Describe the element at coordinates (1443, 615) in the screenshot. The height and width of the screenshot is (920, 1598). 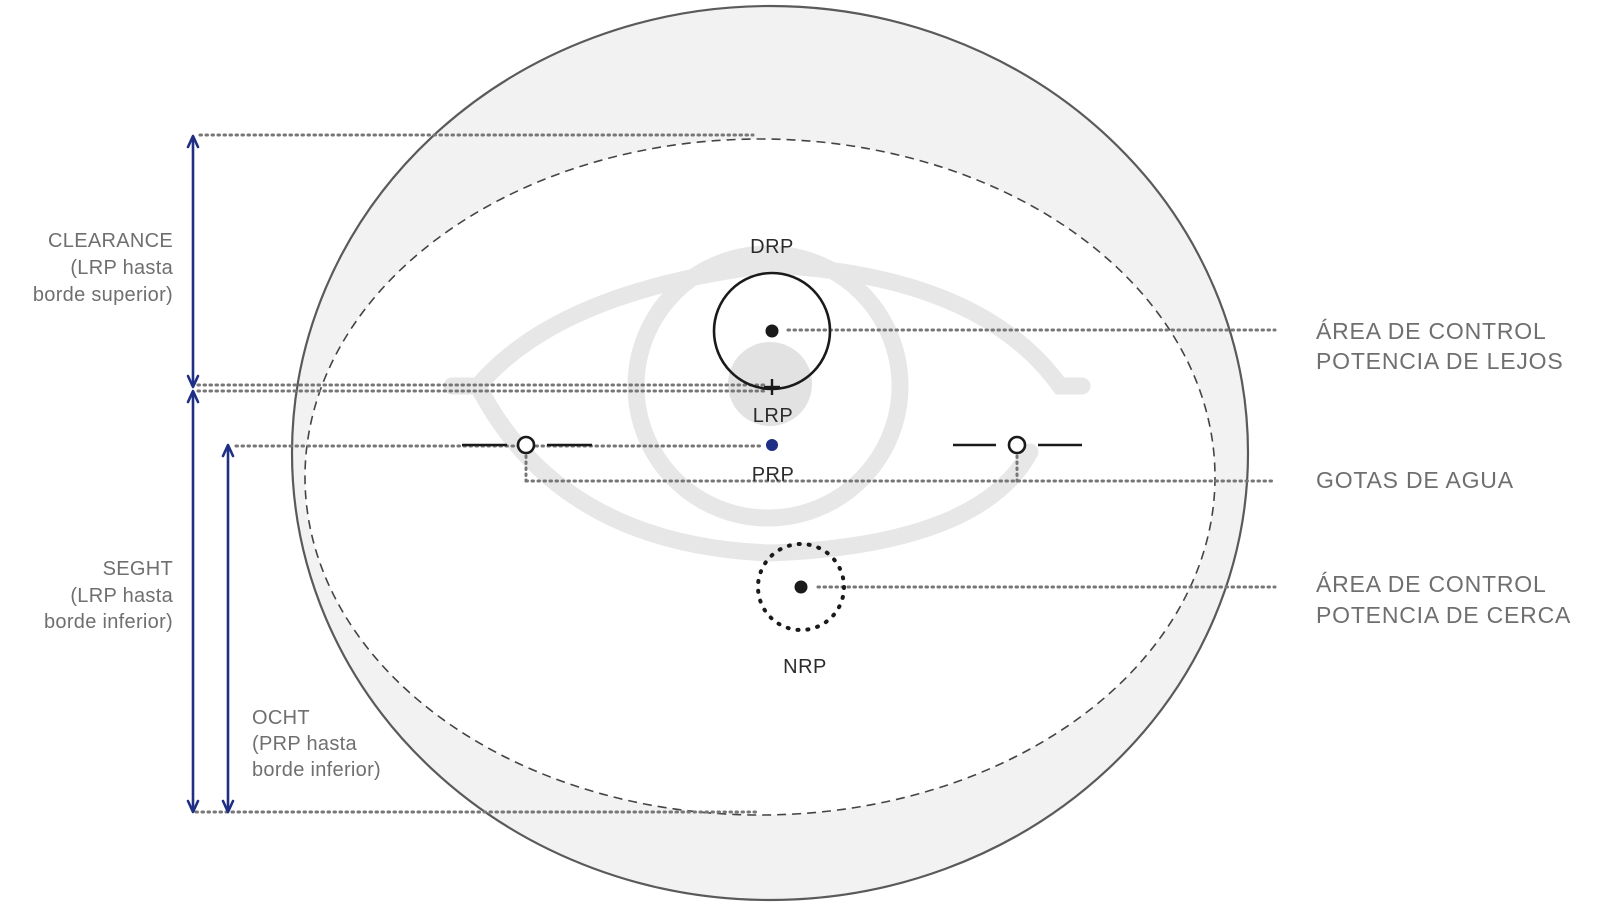
I see `svg-text: POTENCIA DE CERCA` at that location.